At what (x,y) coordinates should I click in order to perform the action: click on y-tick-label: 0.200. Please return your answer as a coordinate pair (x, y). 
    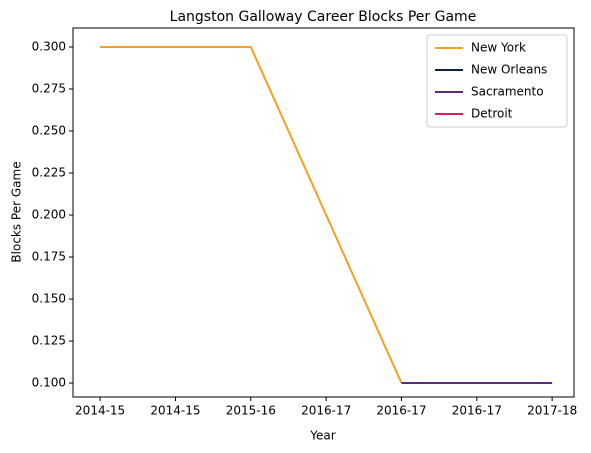
    Looking at the image, I should click on (49, 215).